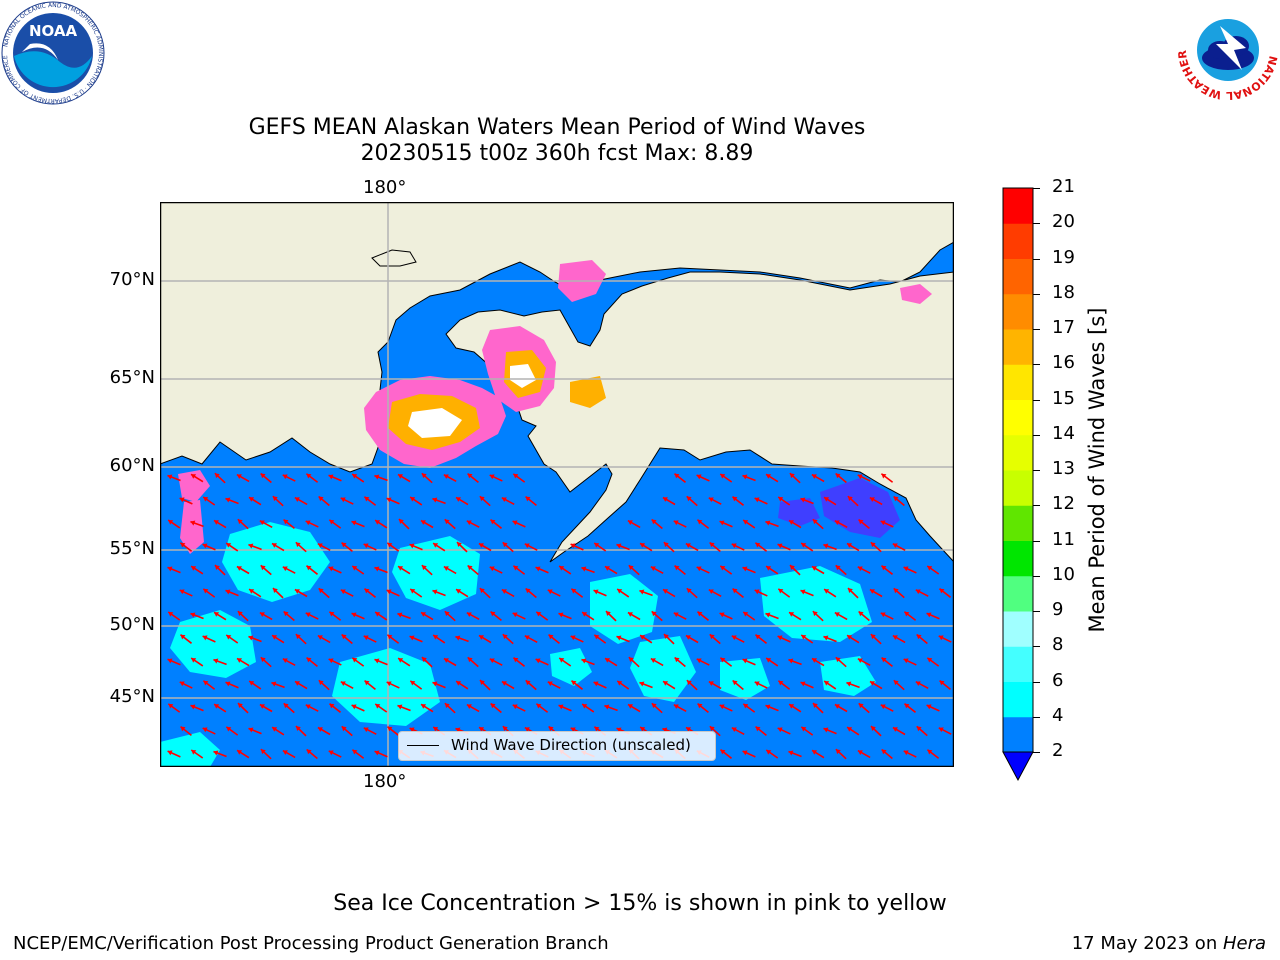  What do you see at coordinates (1097, 470) in the screenshot?
I see `colorbar-label: Mean Period of Wind Waves [s]` at bounding box center [1097, 470].